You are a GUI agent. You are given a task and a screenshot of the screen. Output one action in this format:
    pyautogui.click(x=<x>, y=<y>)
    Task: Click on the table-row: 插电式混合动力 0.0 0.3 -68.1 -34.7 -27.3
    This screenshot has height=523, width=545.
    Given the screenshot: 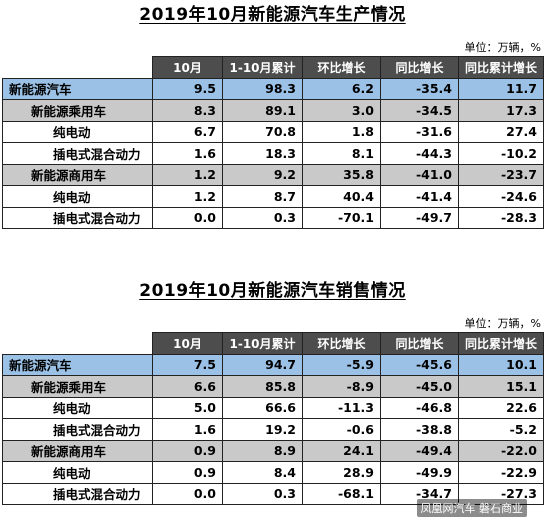 What is the action you would take?
    pyautogui.click(x=273, y=493)
    